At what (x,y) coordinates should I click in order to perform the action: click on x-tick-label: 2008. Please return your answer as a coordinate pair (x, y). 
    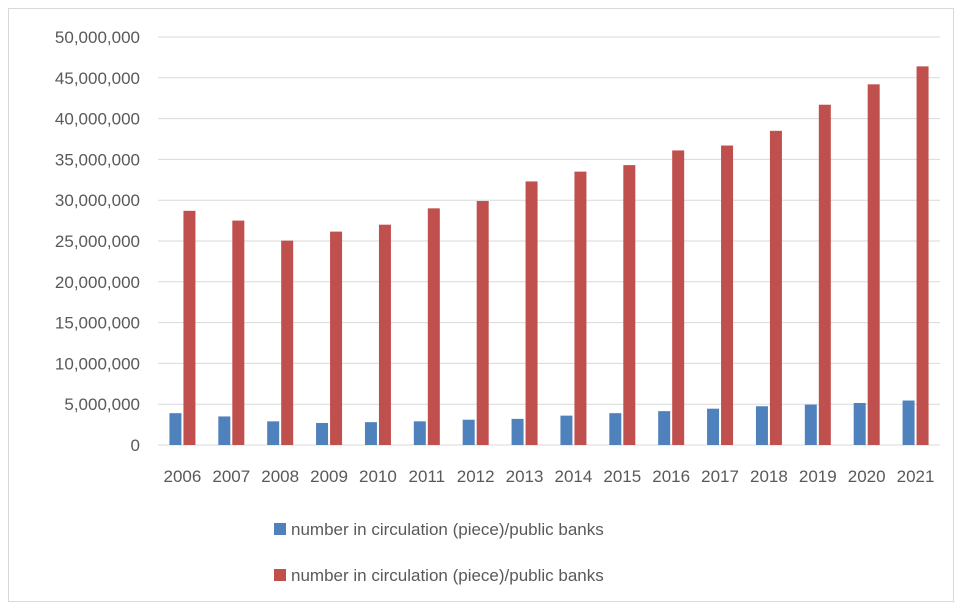
    Looking at the image, I should click on (280, 476).